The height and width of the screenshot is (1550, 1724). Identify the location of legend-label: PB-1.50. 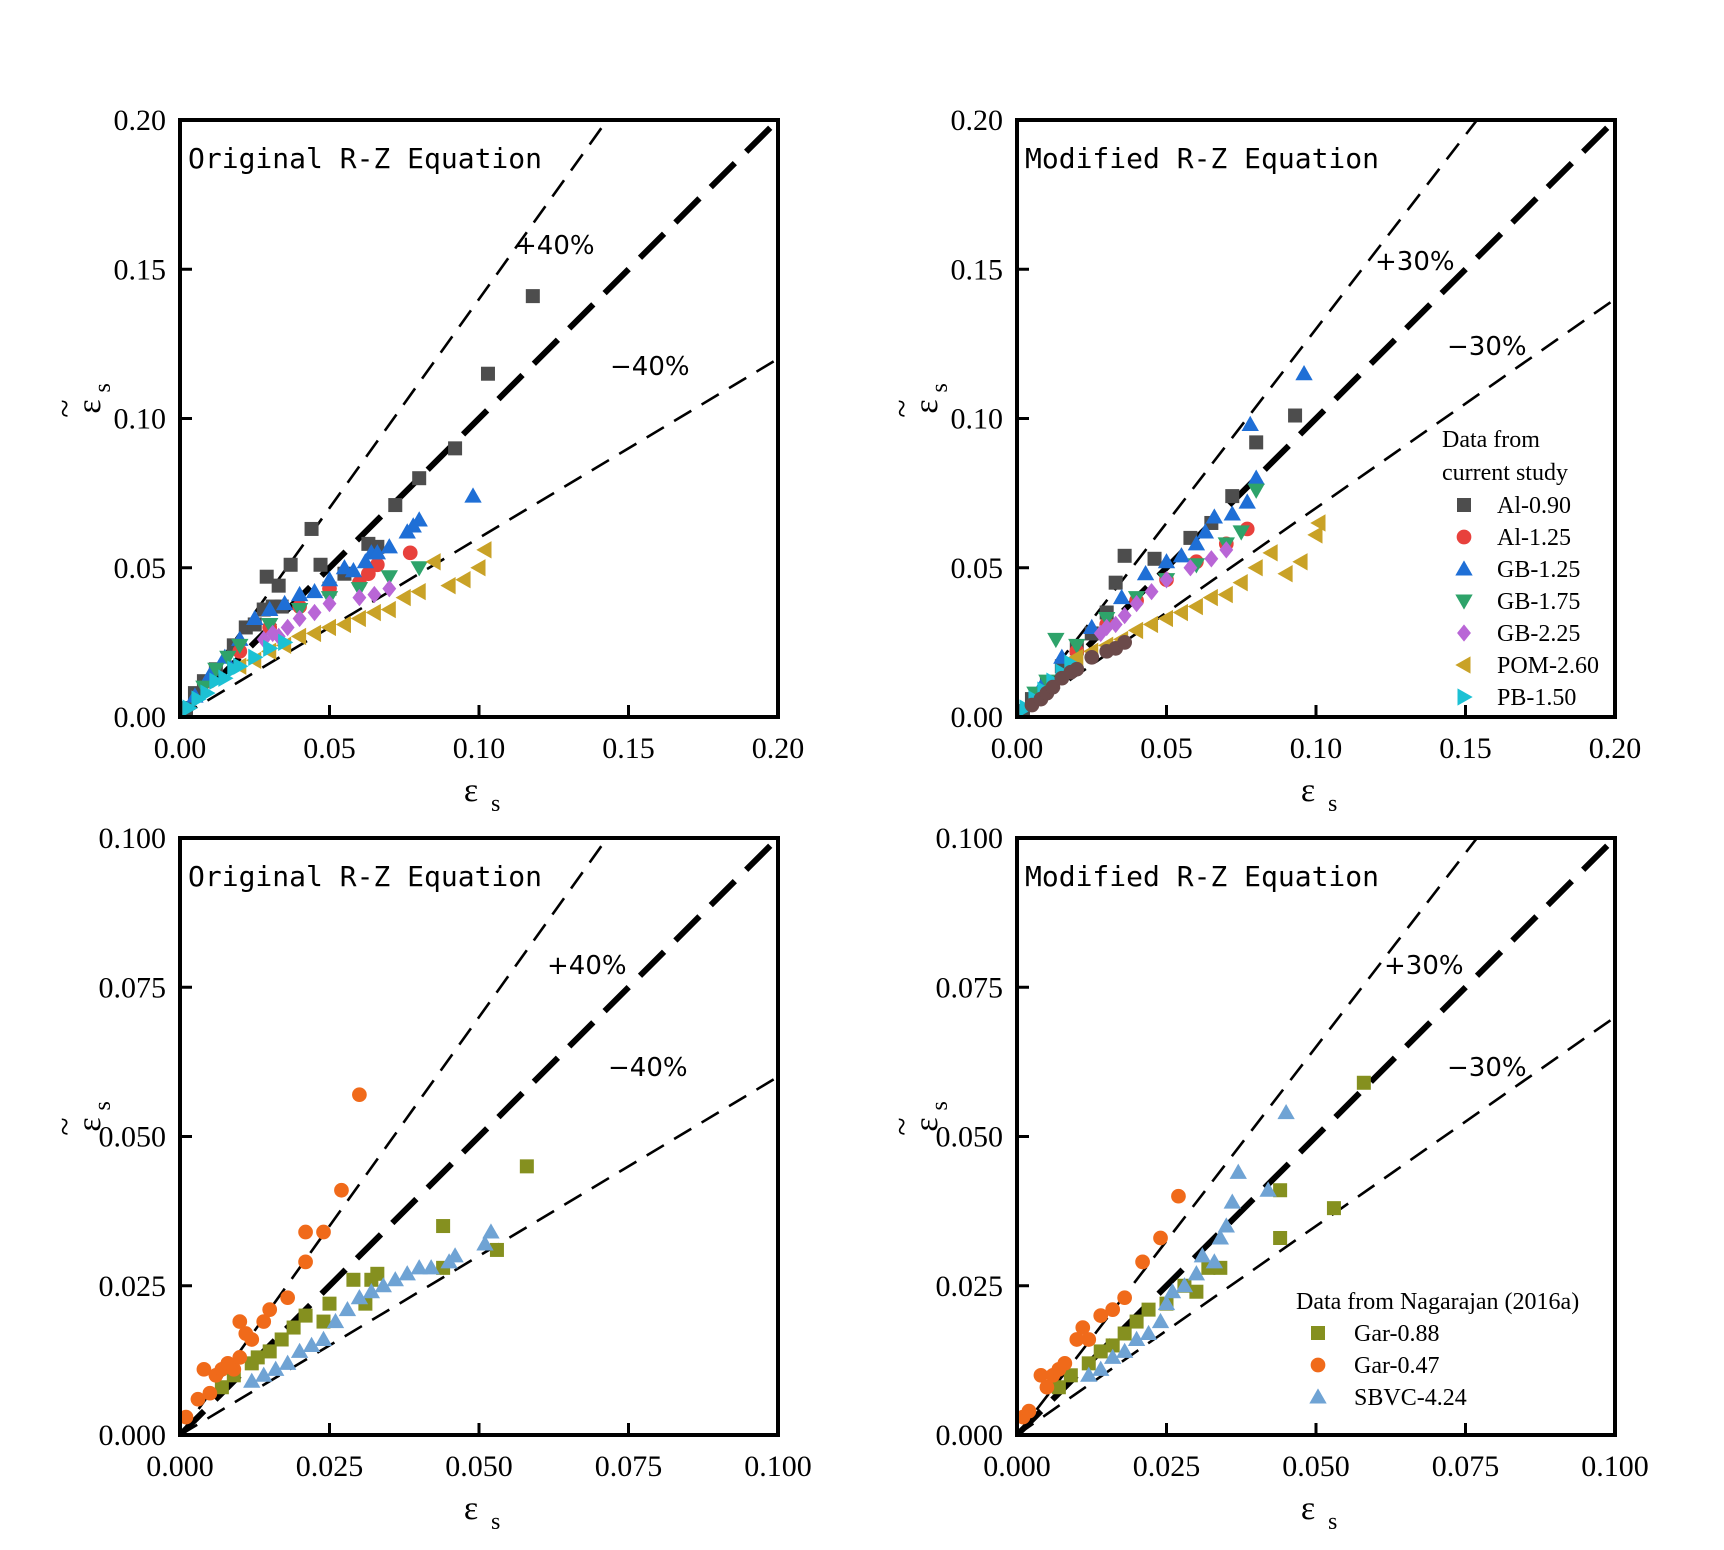
(1536, 698).